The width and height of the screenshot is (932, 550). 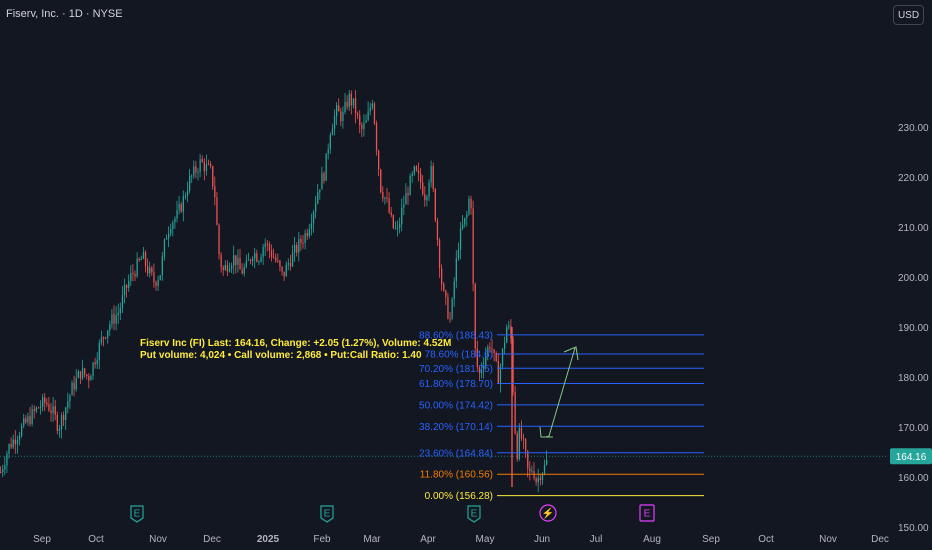 I want to click on fib-level-label: 38.20% (170.14), so click(x=456, y=427).